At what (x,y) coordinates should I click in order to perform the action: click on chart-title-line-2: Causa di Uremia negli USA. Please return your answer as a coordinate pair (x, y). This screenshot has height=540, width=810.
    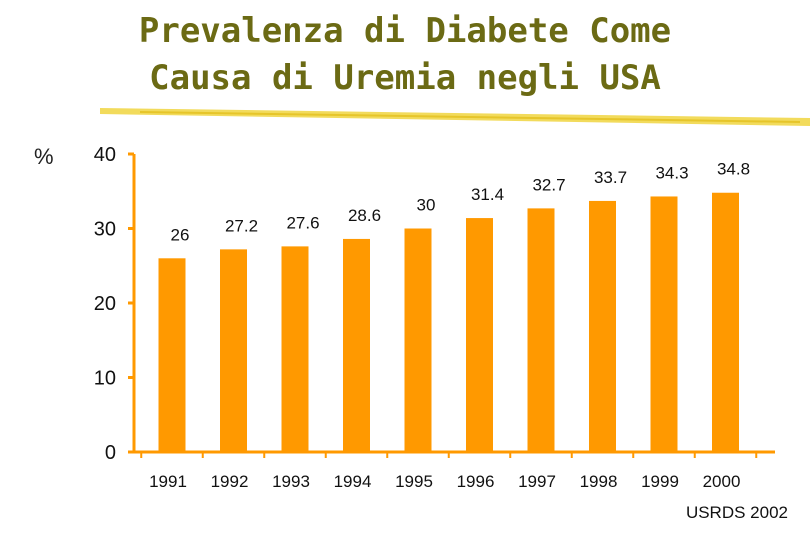
    Looking at the image, I should click on (405, 78).